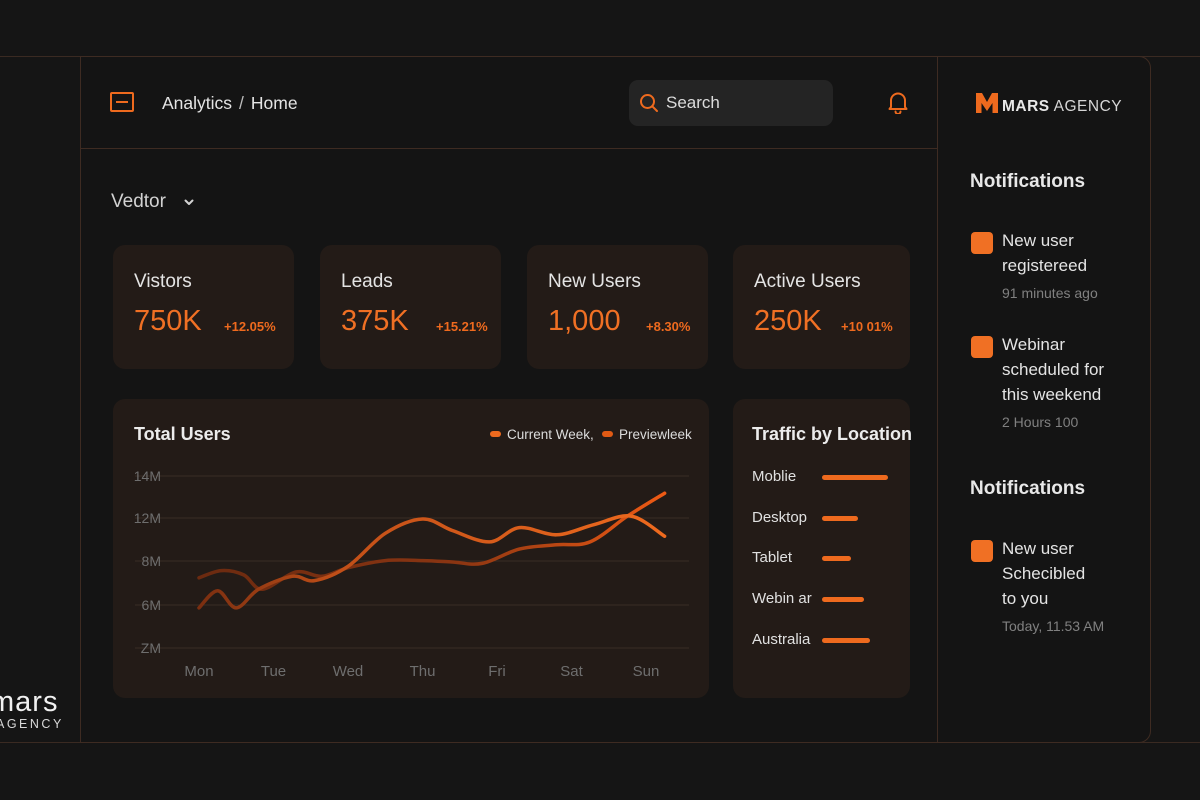 This screenshot has height=800, width=1200. Describe the element at coordinates (198, 671) in the screenshot. I see `x-tick-label: Mon` at that location.